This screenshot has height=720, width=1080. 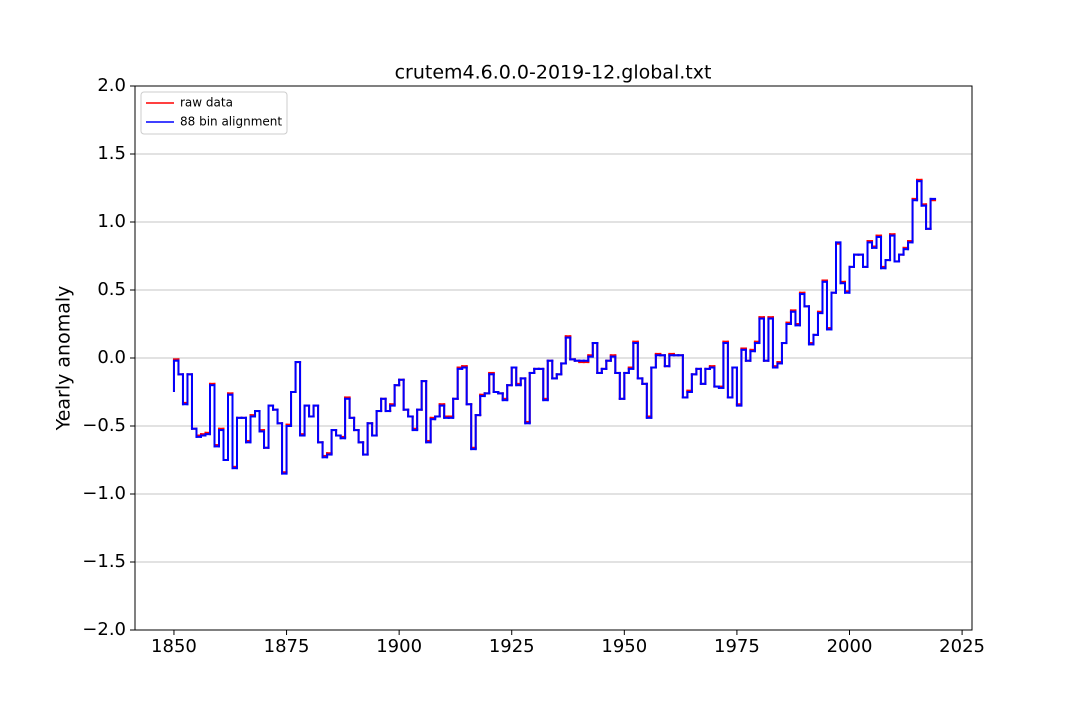 I want to click on y-tick-label: −1.5, so click(x=104, y=561).